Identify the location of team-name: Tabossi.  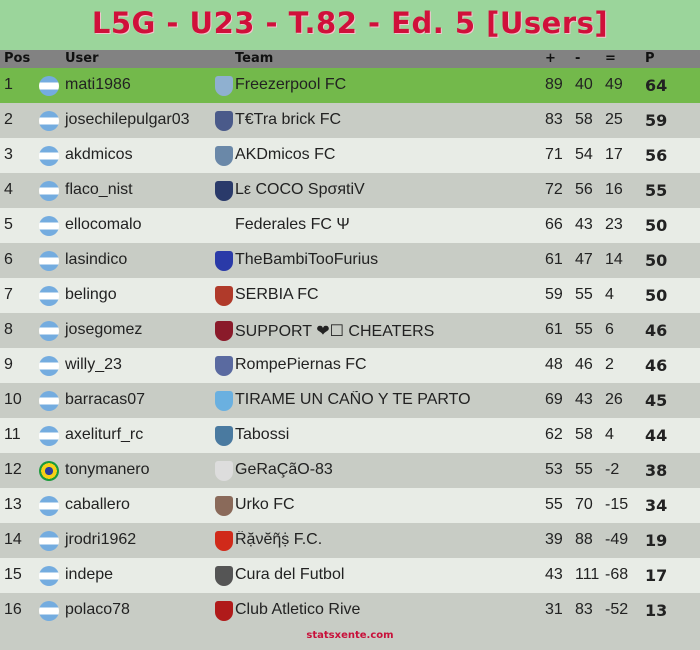
(262, 434).